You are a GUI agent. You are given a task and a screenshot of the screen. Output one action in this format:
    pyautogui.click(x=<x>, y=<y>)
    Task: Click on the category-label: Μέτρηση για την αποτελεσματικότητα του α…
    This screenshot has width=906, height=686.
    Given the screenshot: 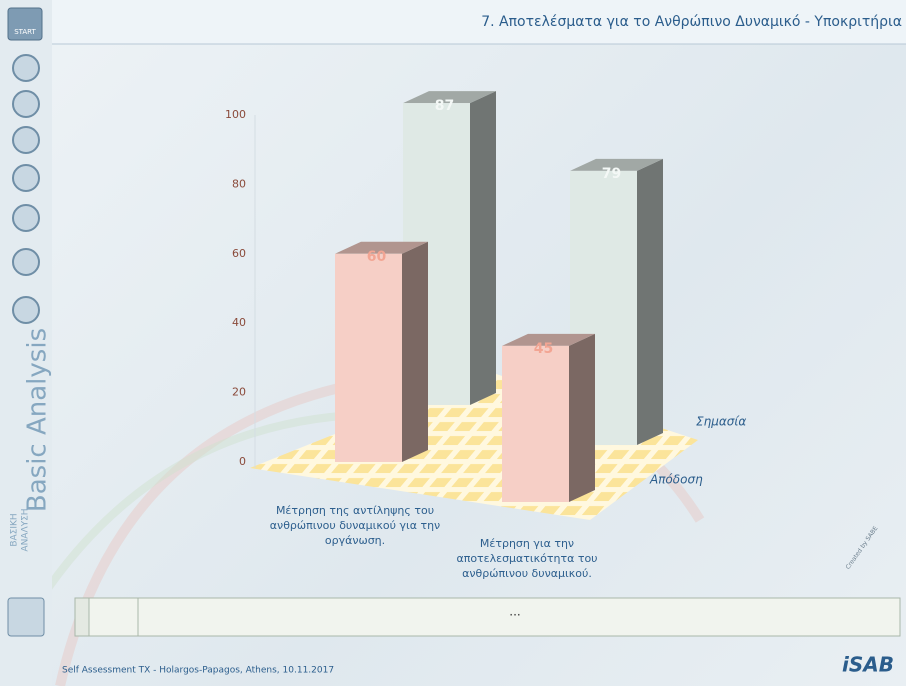 What is the action you would take?
    pyautogui.click(x=527, y=558)
    